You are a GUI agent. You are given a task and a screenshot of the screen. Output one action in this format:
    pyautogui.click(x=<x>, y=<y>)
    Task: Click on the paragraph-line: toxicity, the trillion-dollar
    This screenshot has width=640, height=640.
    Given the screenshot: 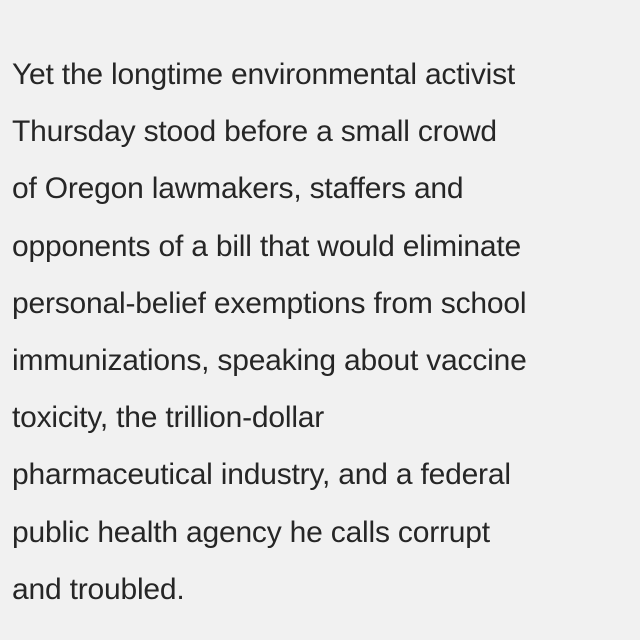 What is the action you would take?
    pyautogui.click(x=168, y=418)
    